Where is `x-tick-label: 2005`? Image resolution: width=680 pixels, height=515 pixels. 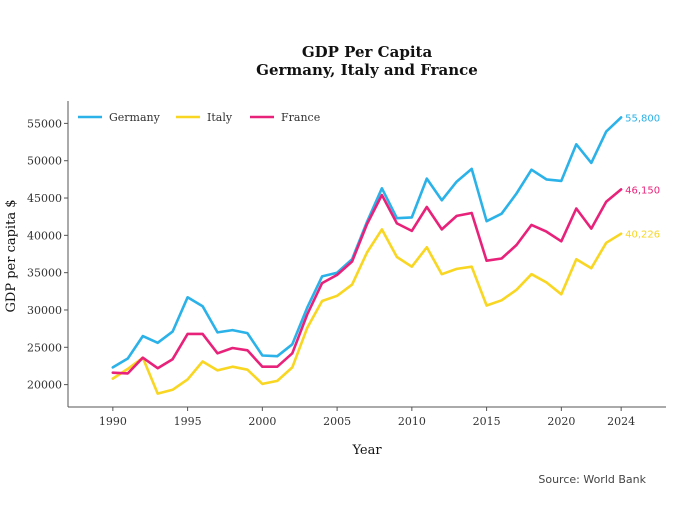 x-tick-label: 2005 is located at coordinates (337, 421).